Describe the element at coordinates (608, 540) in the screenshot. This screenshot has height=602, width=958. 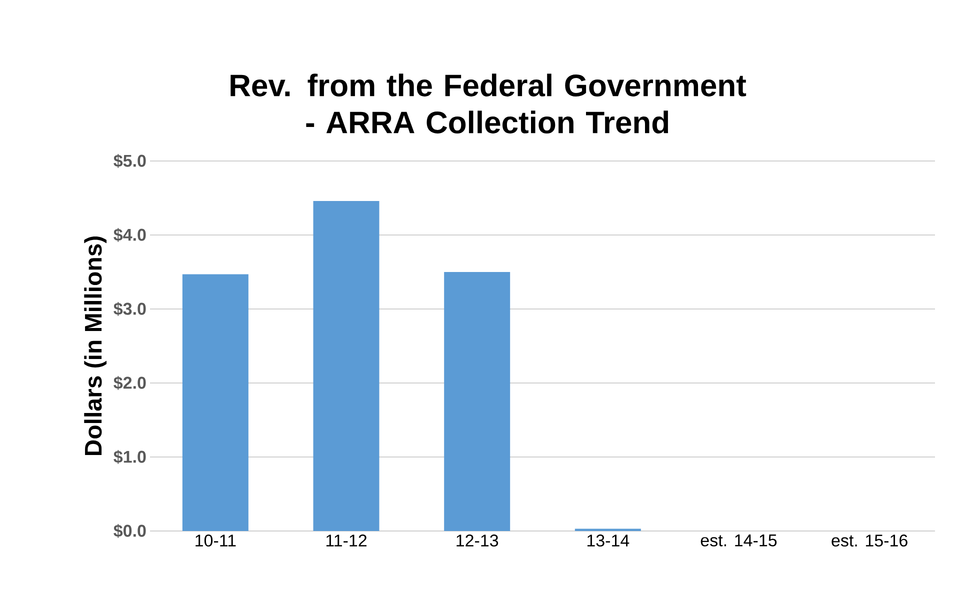
I see `x-tick-label: 13-14` at that location.